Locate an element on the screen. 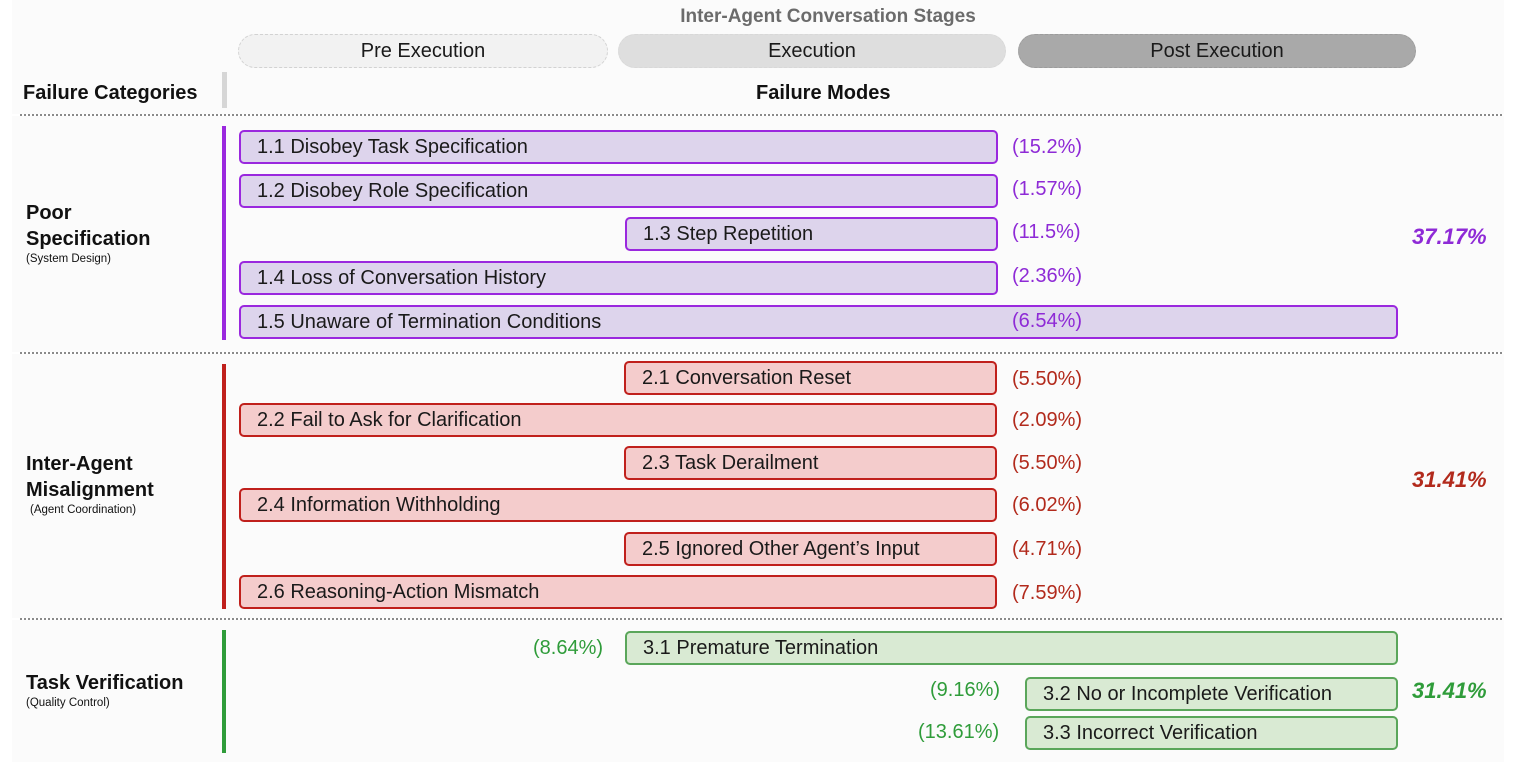  category-bar-verification is located at coordinates (224, 691).